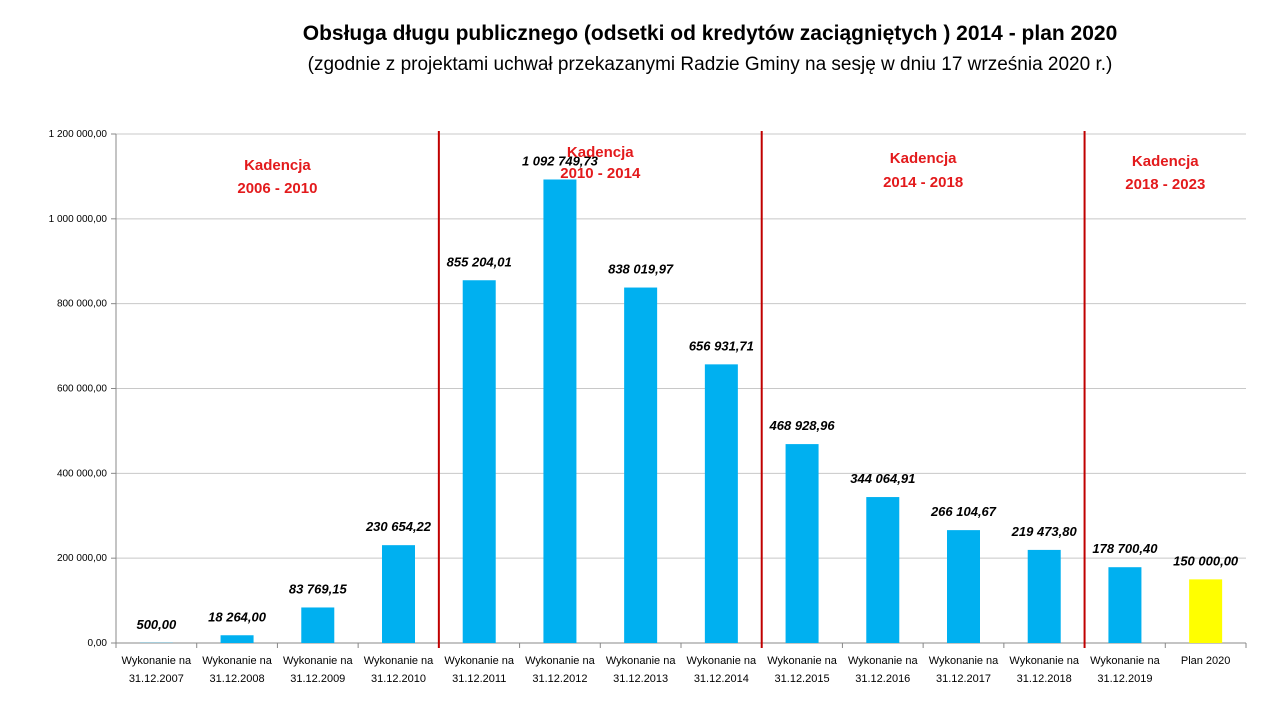  What do you see at coordinates (1044, 531) in the screenshot?
I see `data-label: 219 473,80` at bounding box center [1044, 531].